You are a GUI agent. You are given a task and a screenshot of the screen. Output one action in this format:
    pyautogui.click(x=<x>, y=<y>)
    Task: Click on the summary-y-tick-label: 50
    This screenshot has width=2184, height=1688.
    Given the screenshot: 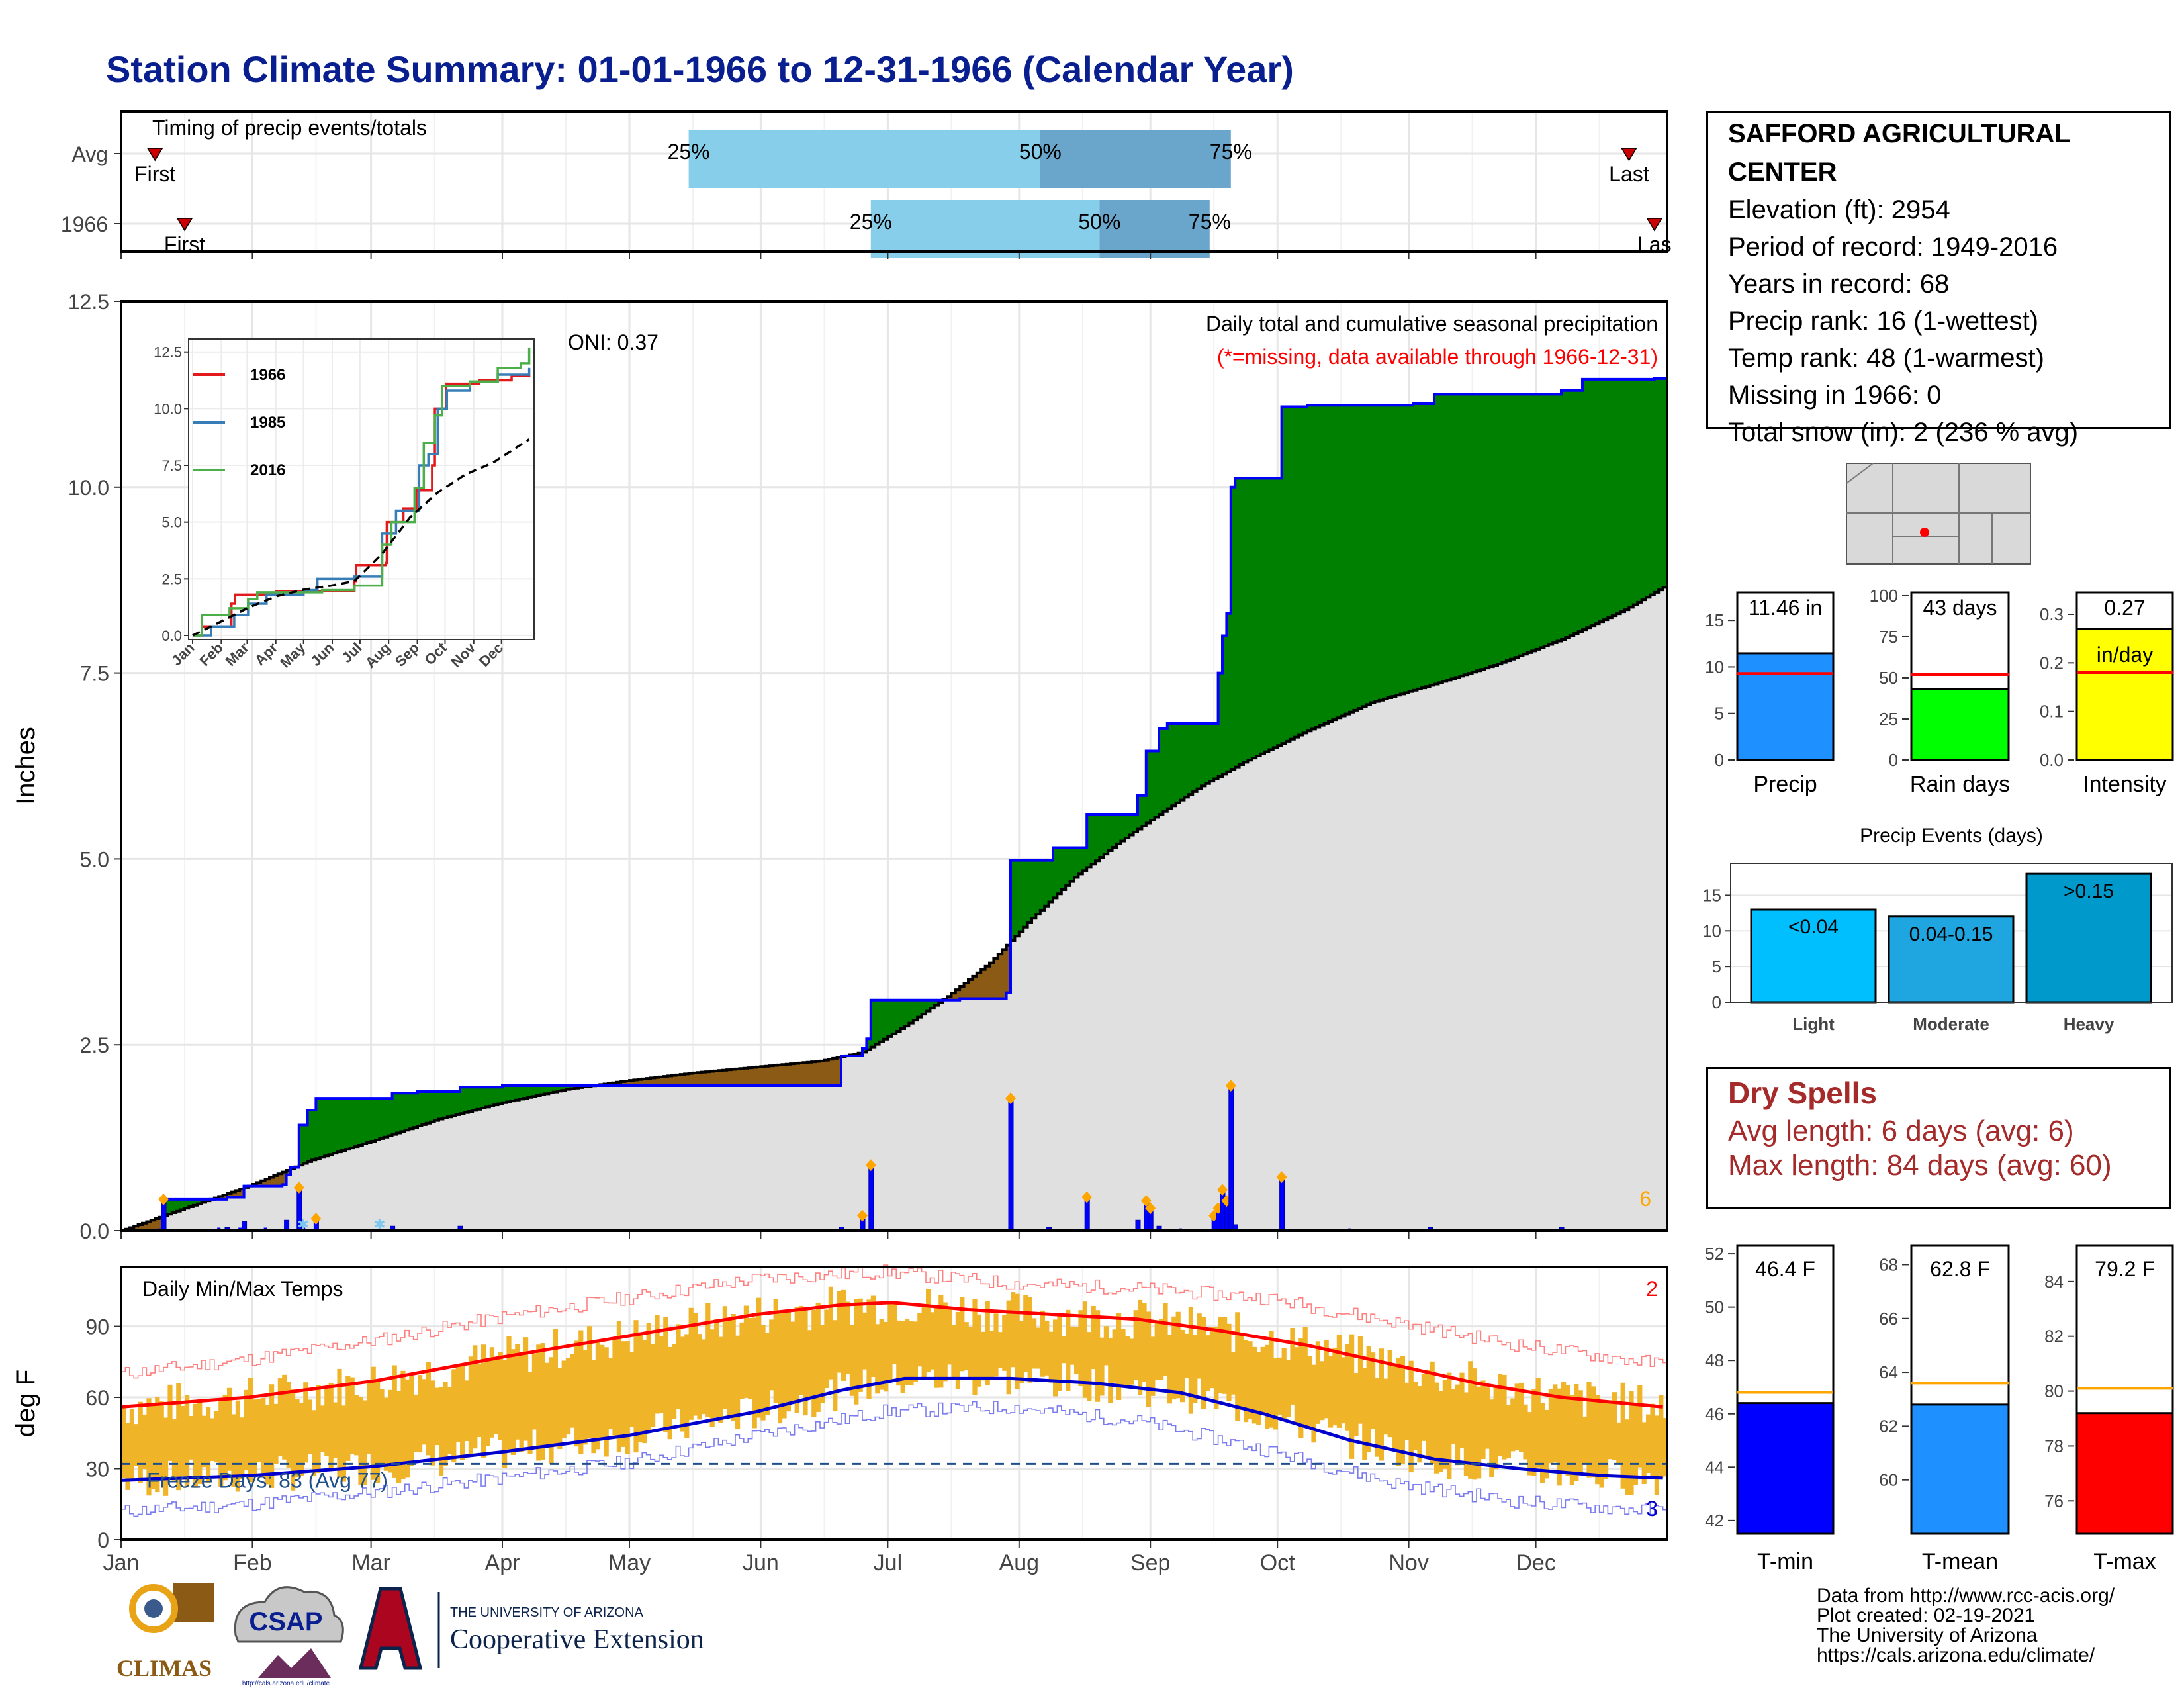 What is the action you would take?
    pyautogui.click(x=1888, y=678)
    